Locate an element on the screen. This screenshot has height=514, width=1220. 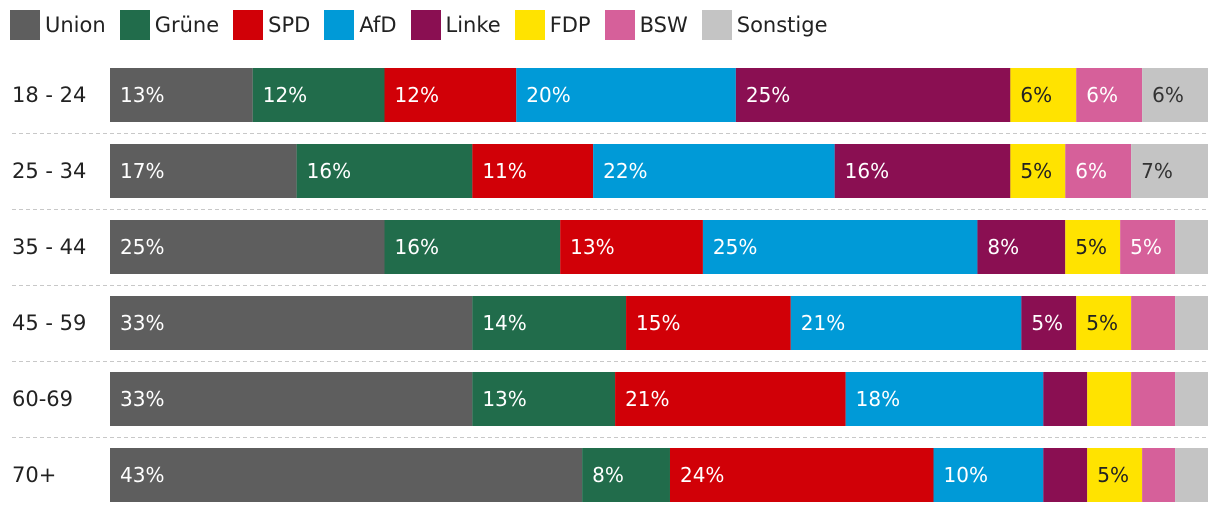
legend-item-afd: AfD is located at coordinates (360, 25).